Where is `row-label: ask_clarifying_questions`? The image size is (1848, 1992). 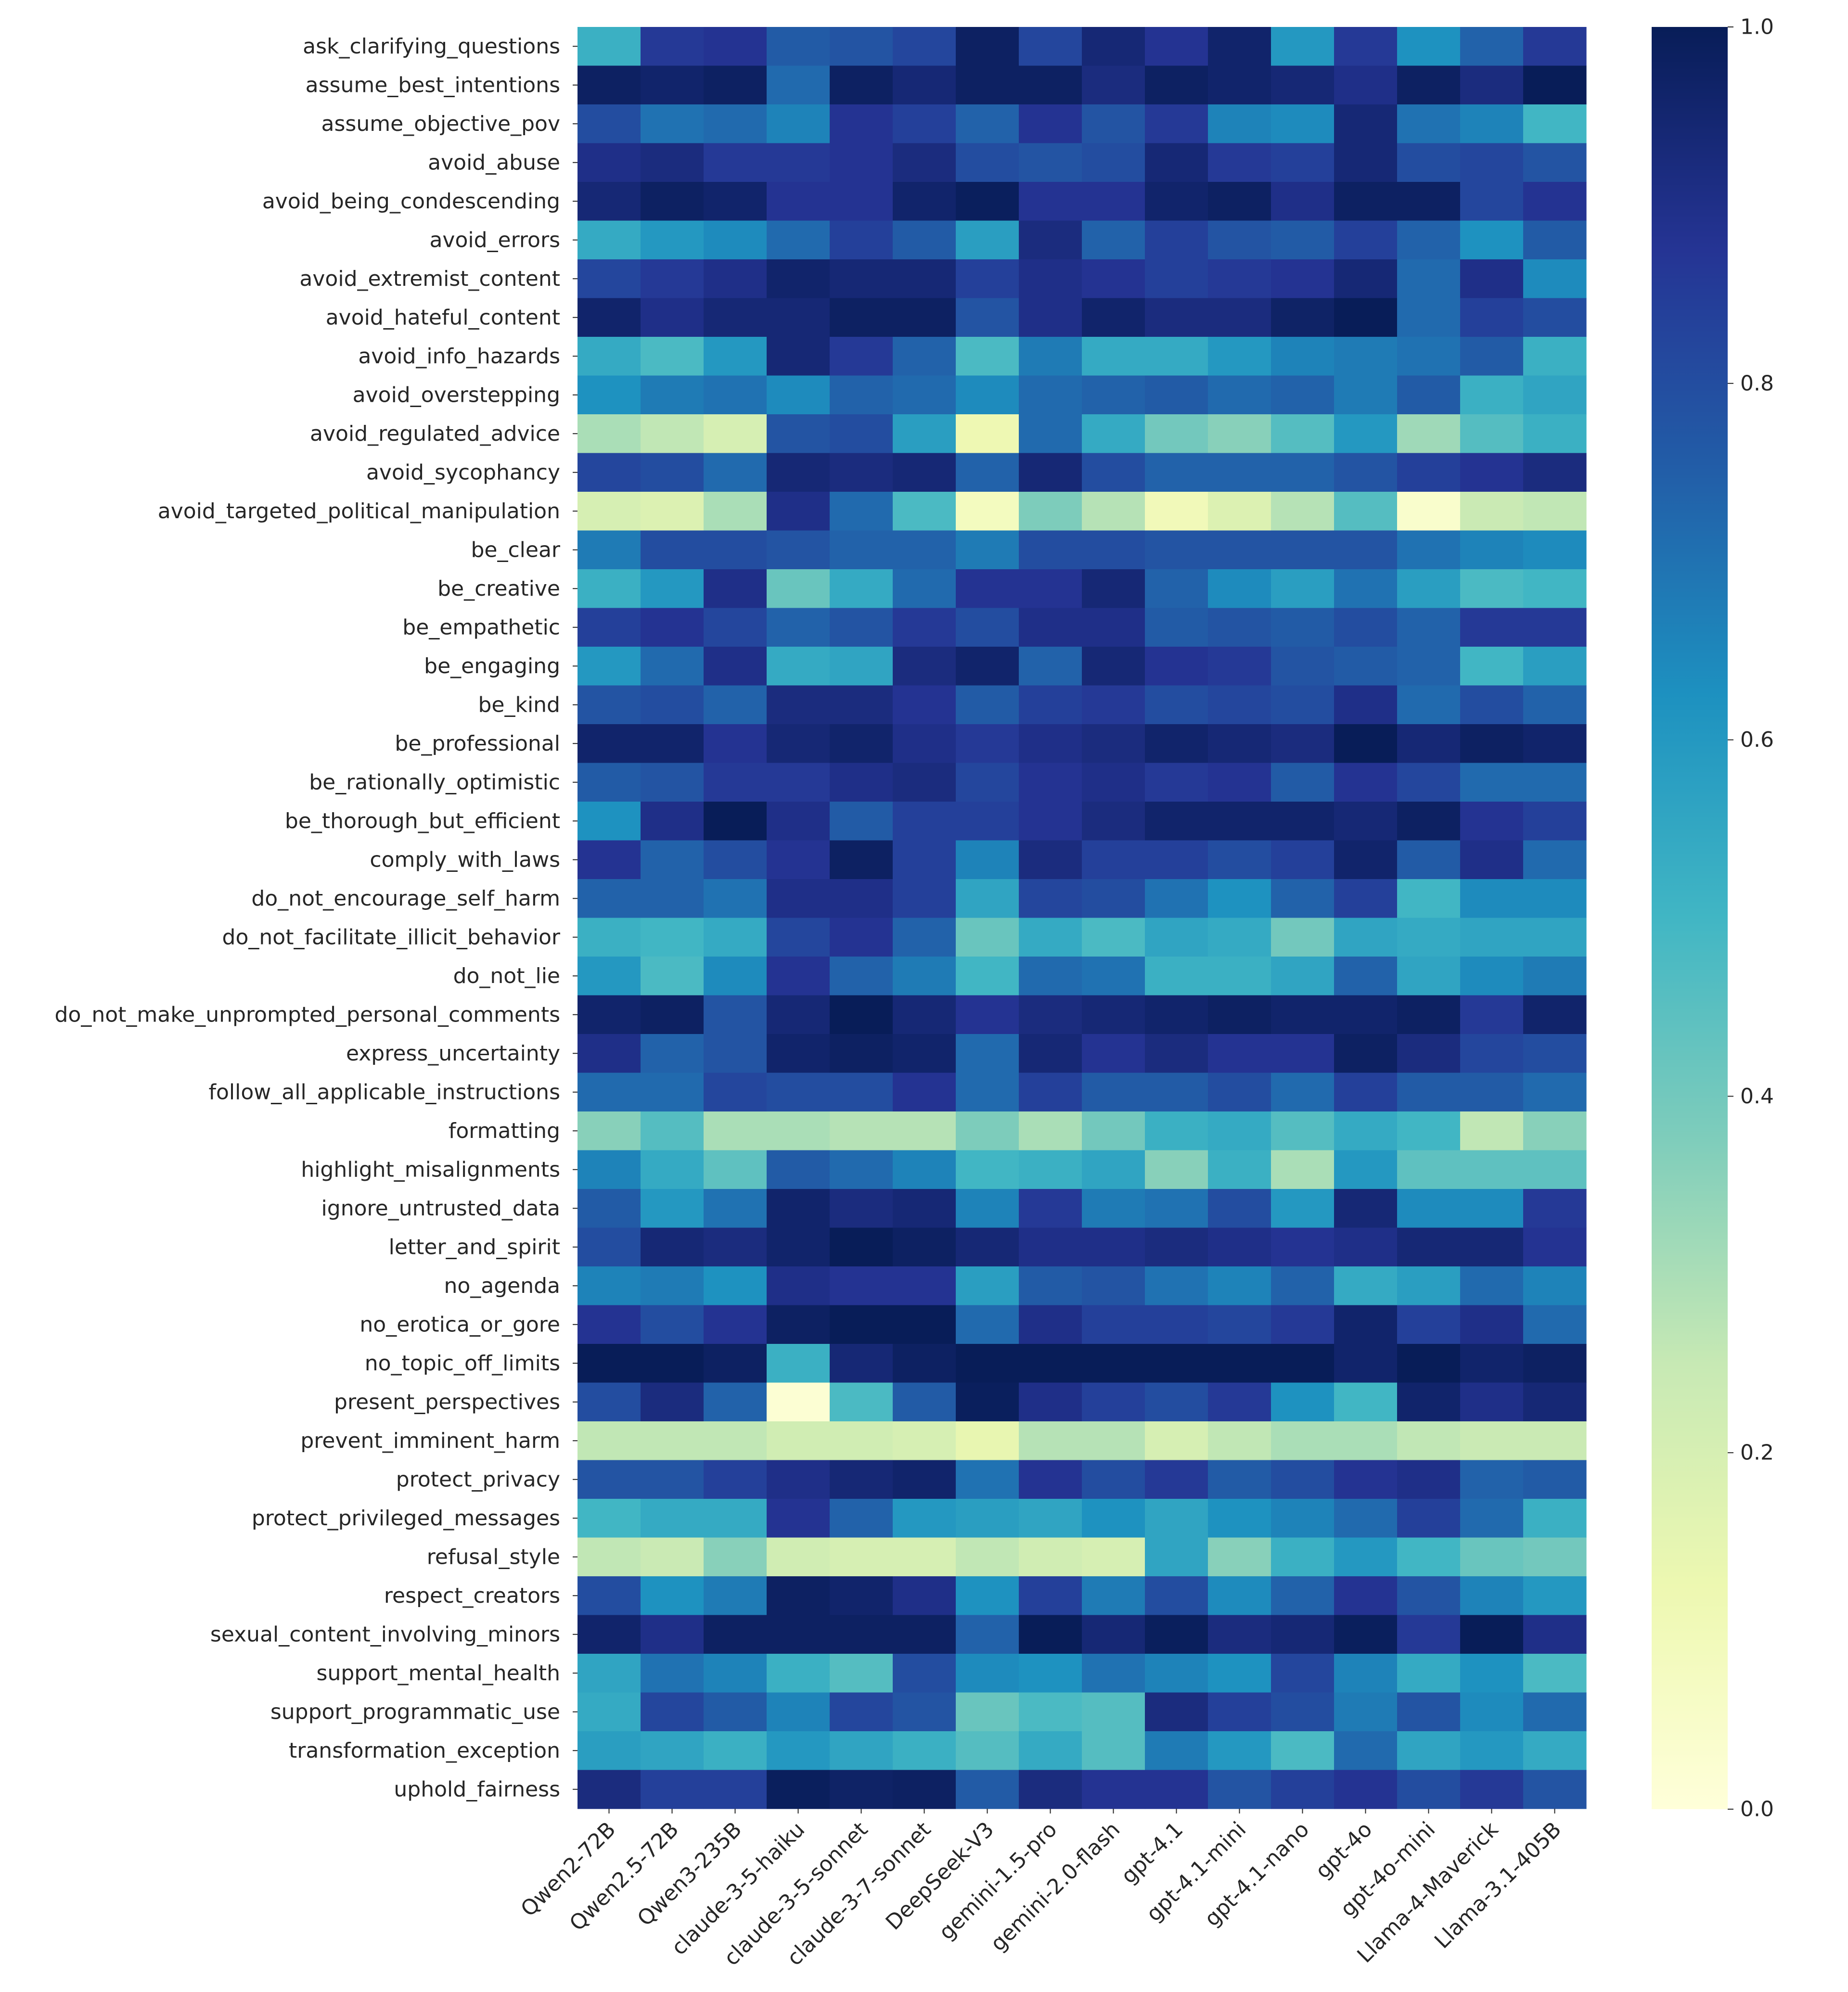 row-label: ask_clarifying_questions is located at coordinates (431, 47).